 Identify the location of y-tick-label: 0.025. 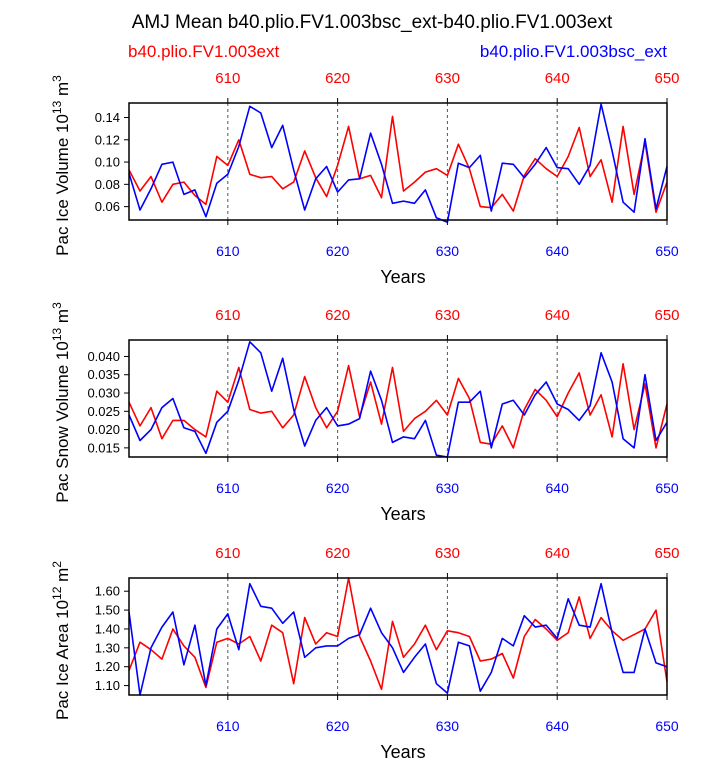
(103, 411).